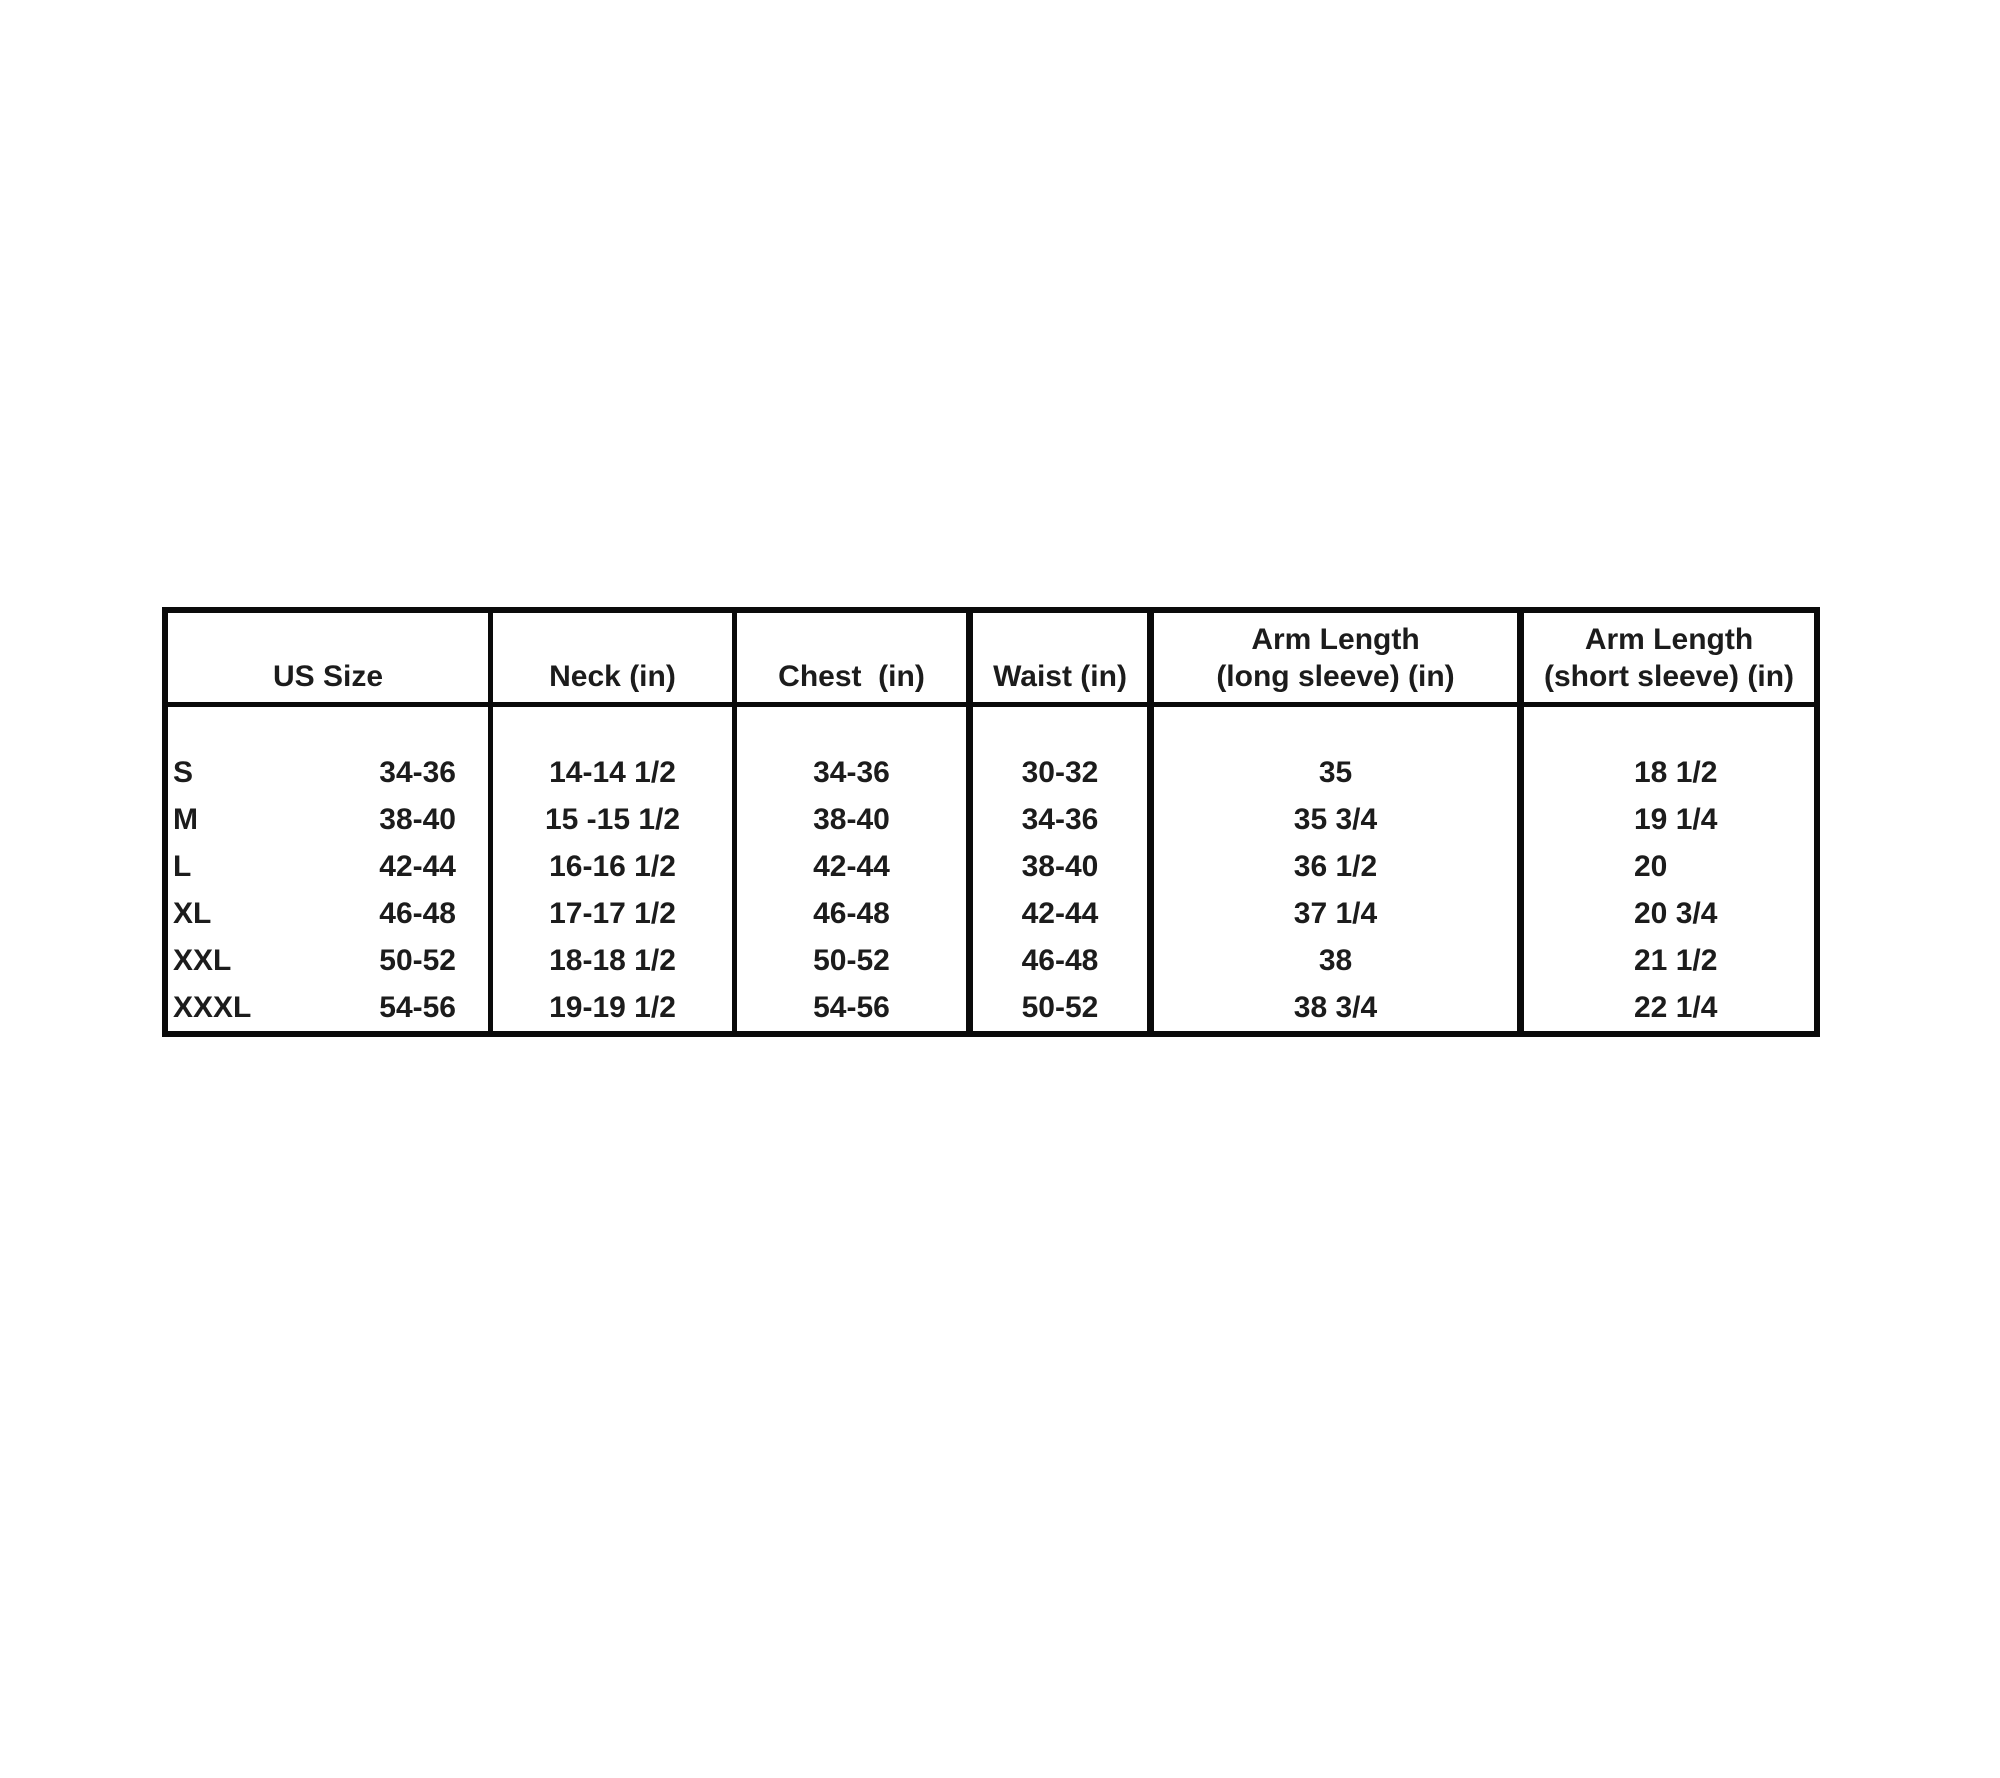  I want to click on cell-neck: 18-18 1/2, so click(612, 960).